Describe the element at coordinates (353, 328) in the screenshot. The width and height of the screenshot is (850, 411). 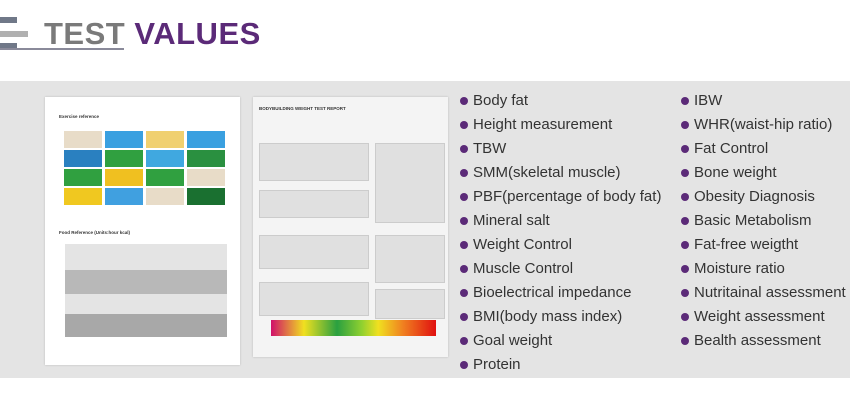
I see `body-type-scale` at that location.